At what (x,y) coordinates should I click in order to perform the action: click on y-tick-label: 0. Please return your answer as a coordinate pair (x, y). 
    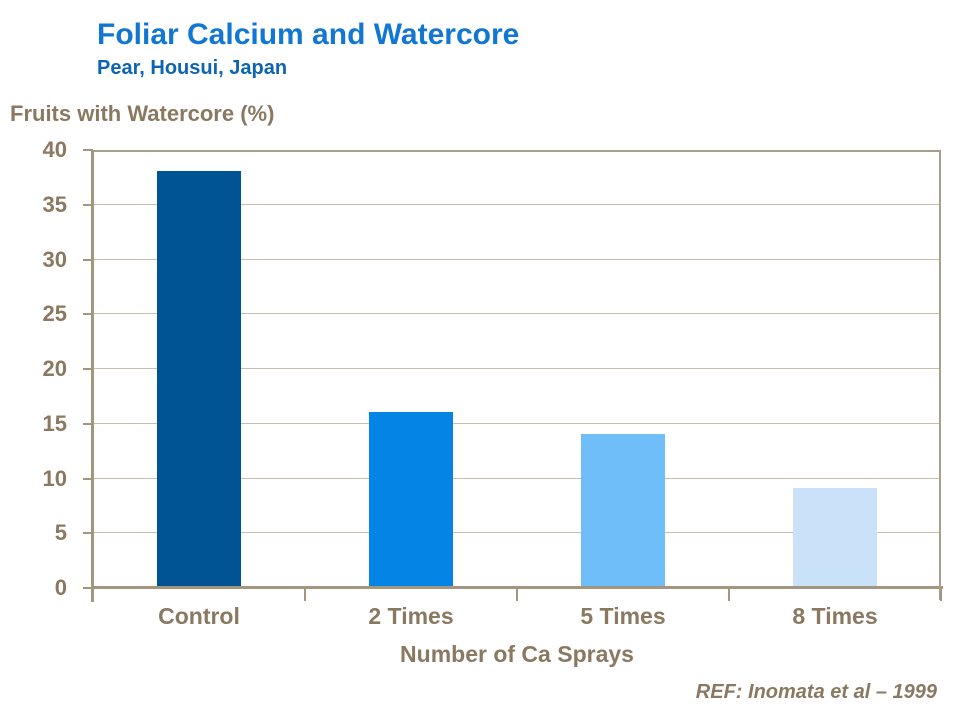
    Looking at the image, I should click on (60, 587).